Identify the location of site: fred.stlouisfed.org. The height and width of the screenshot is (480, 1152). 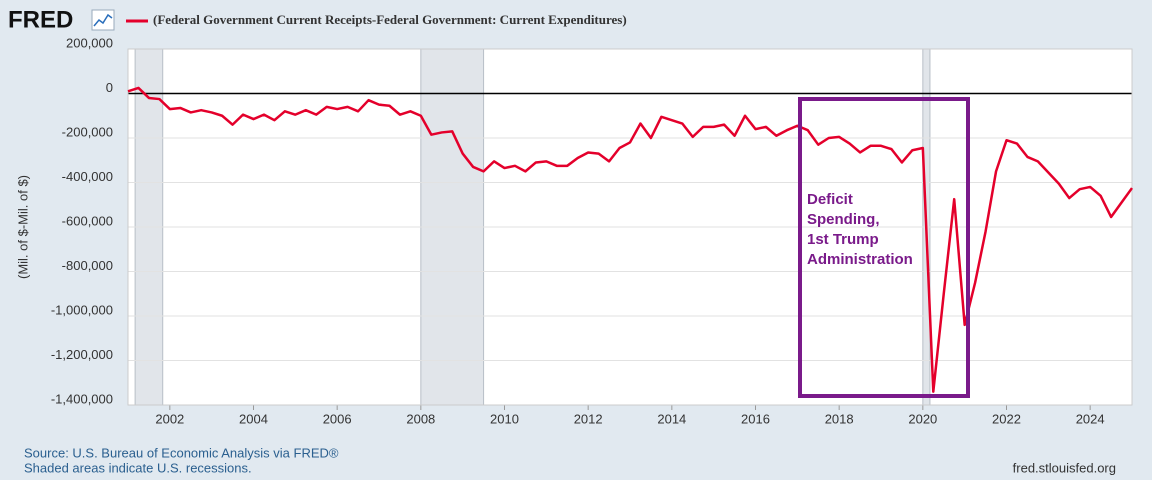
(1064, 467).